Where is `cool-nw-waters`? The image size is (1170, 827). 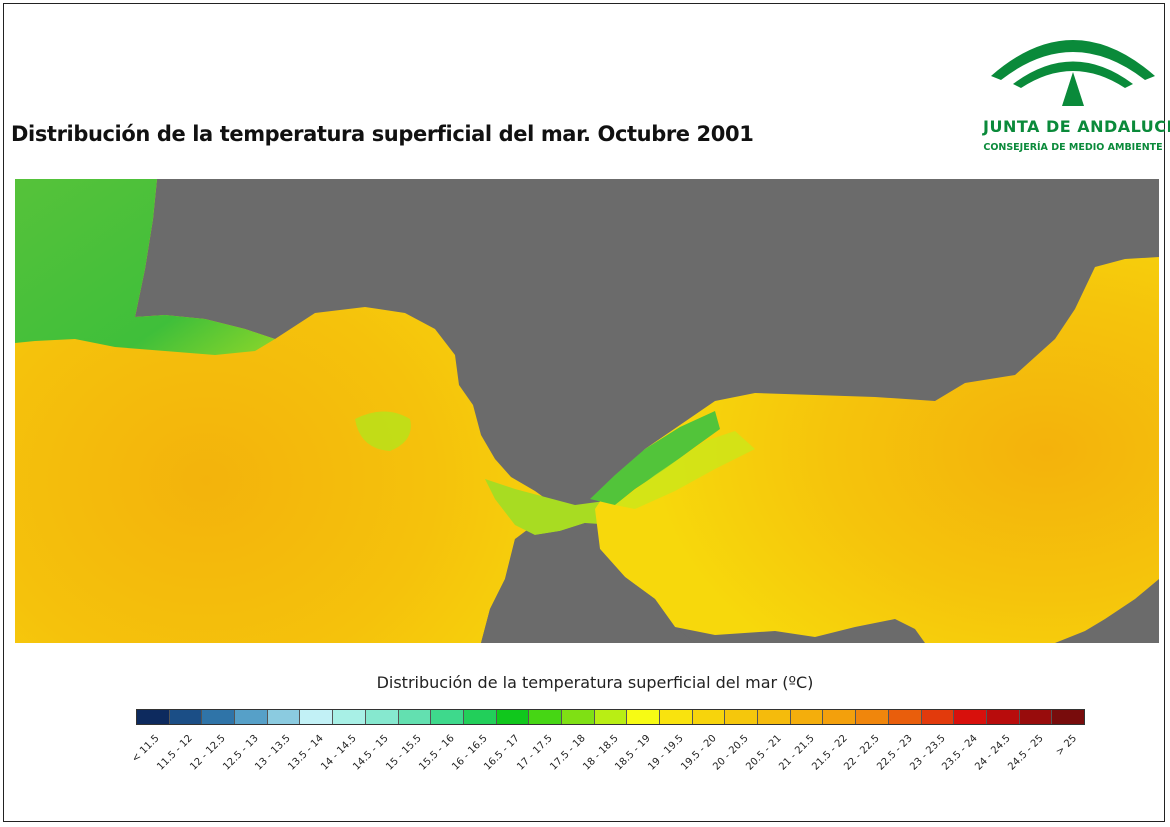
cool-nw-waters is located at coordinates (145, 267).